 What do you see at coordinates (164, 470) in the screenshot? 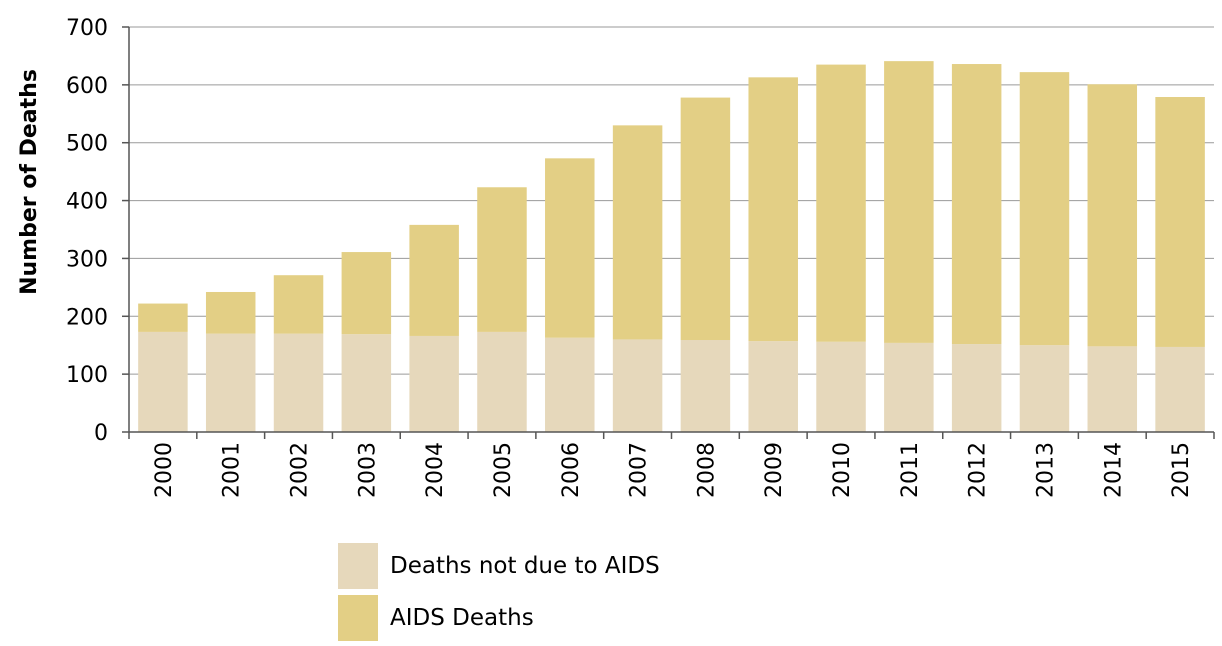
I see `x-tick-label: 2000` at bounding box center [164, 470].